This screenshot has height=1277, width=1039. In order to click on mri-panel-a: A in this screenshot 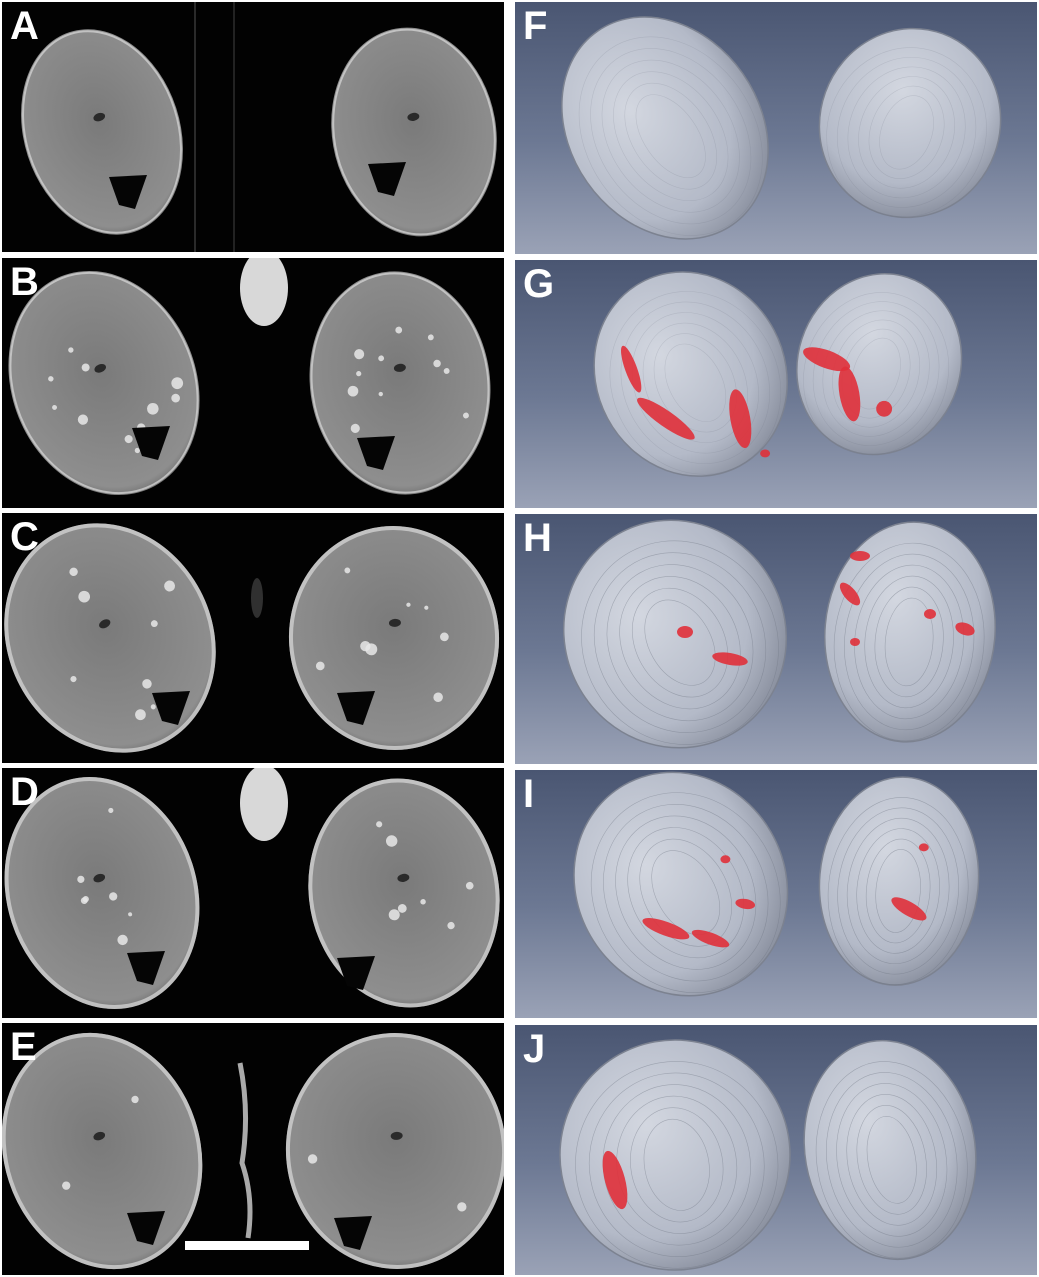, I will do `click(253, 127)`.